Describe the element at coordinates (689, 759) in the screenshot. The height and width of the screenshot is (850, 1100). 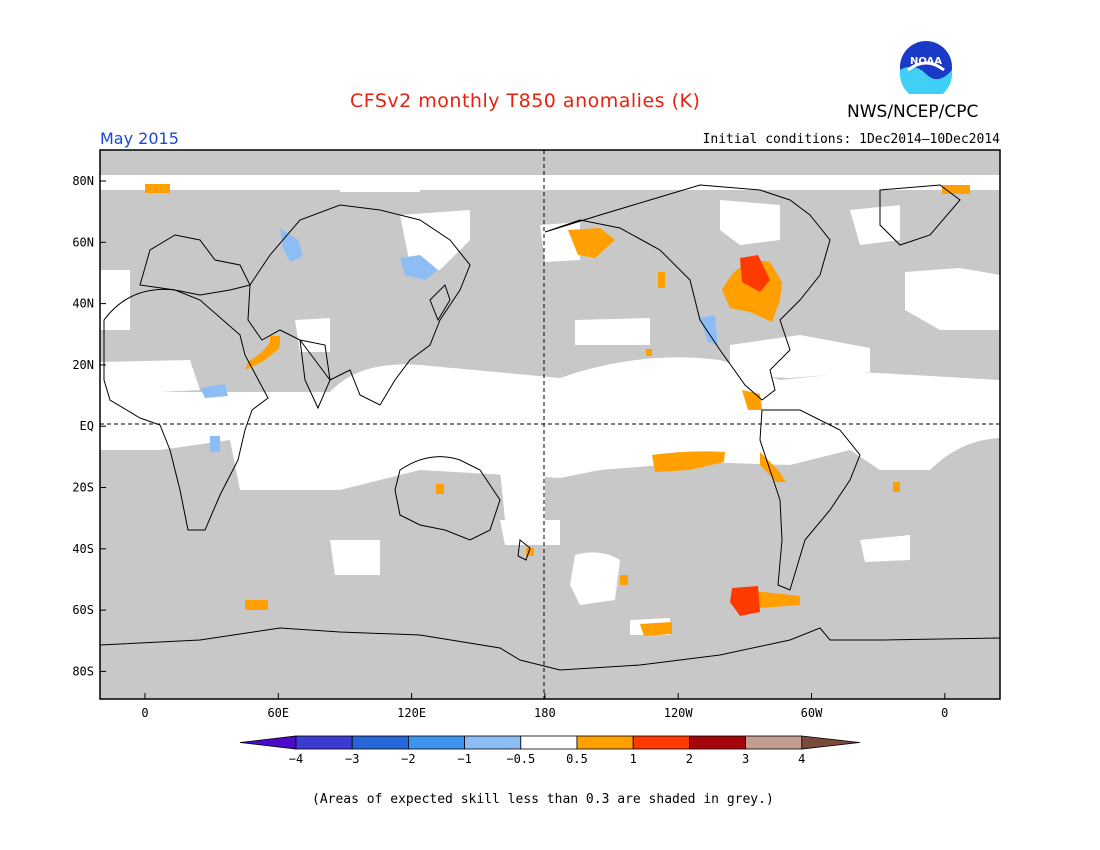
I see `colorbar-tick-label: 2` at that location.